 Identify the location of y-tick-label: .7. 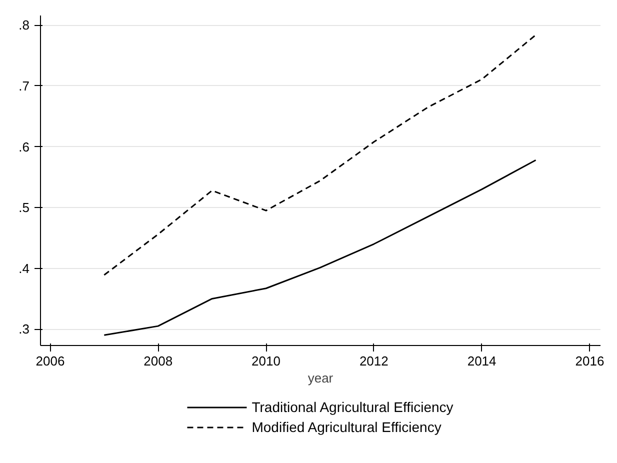
(24, 86).